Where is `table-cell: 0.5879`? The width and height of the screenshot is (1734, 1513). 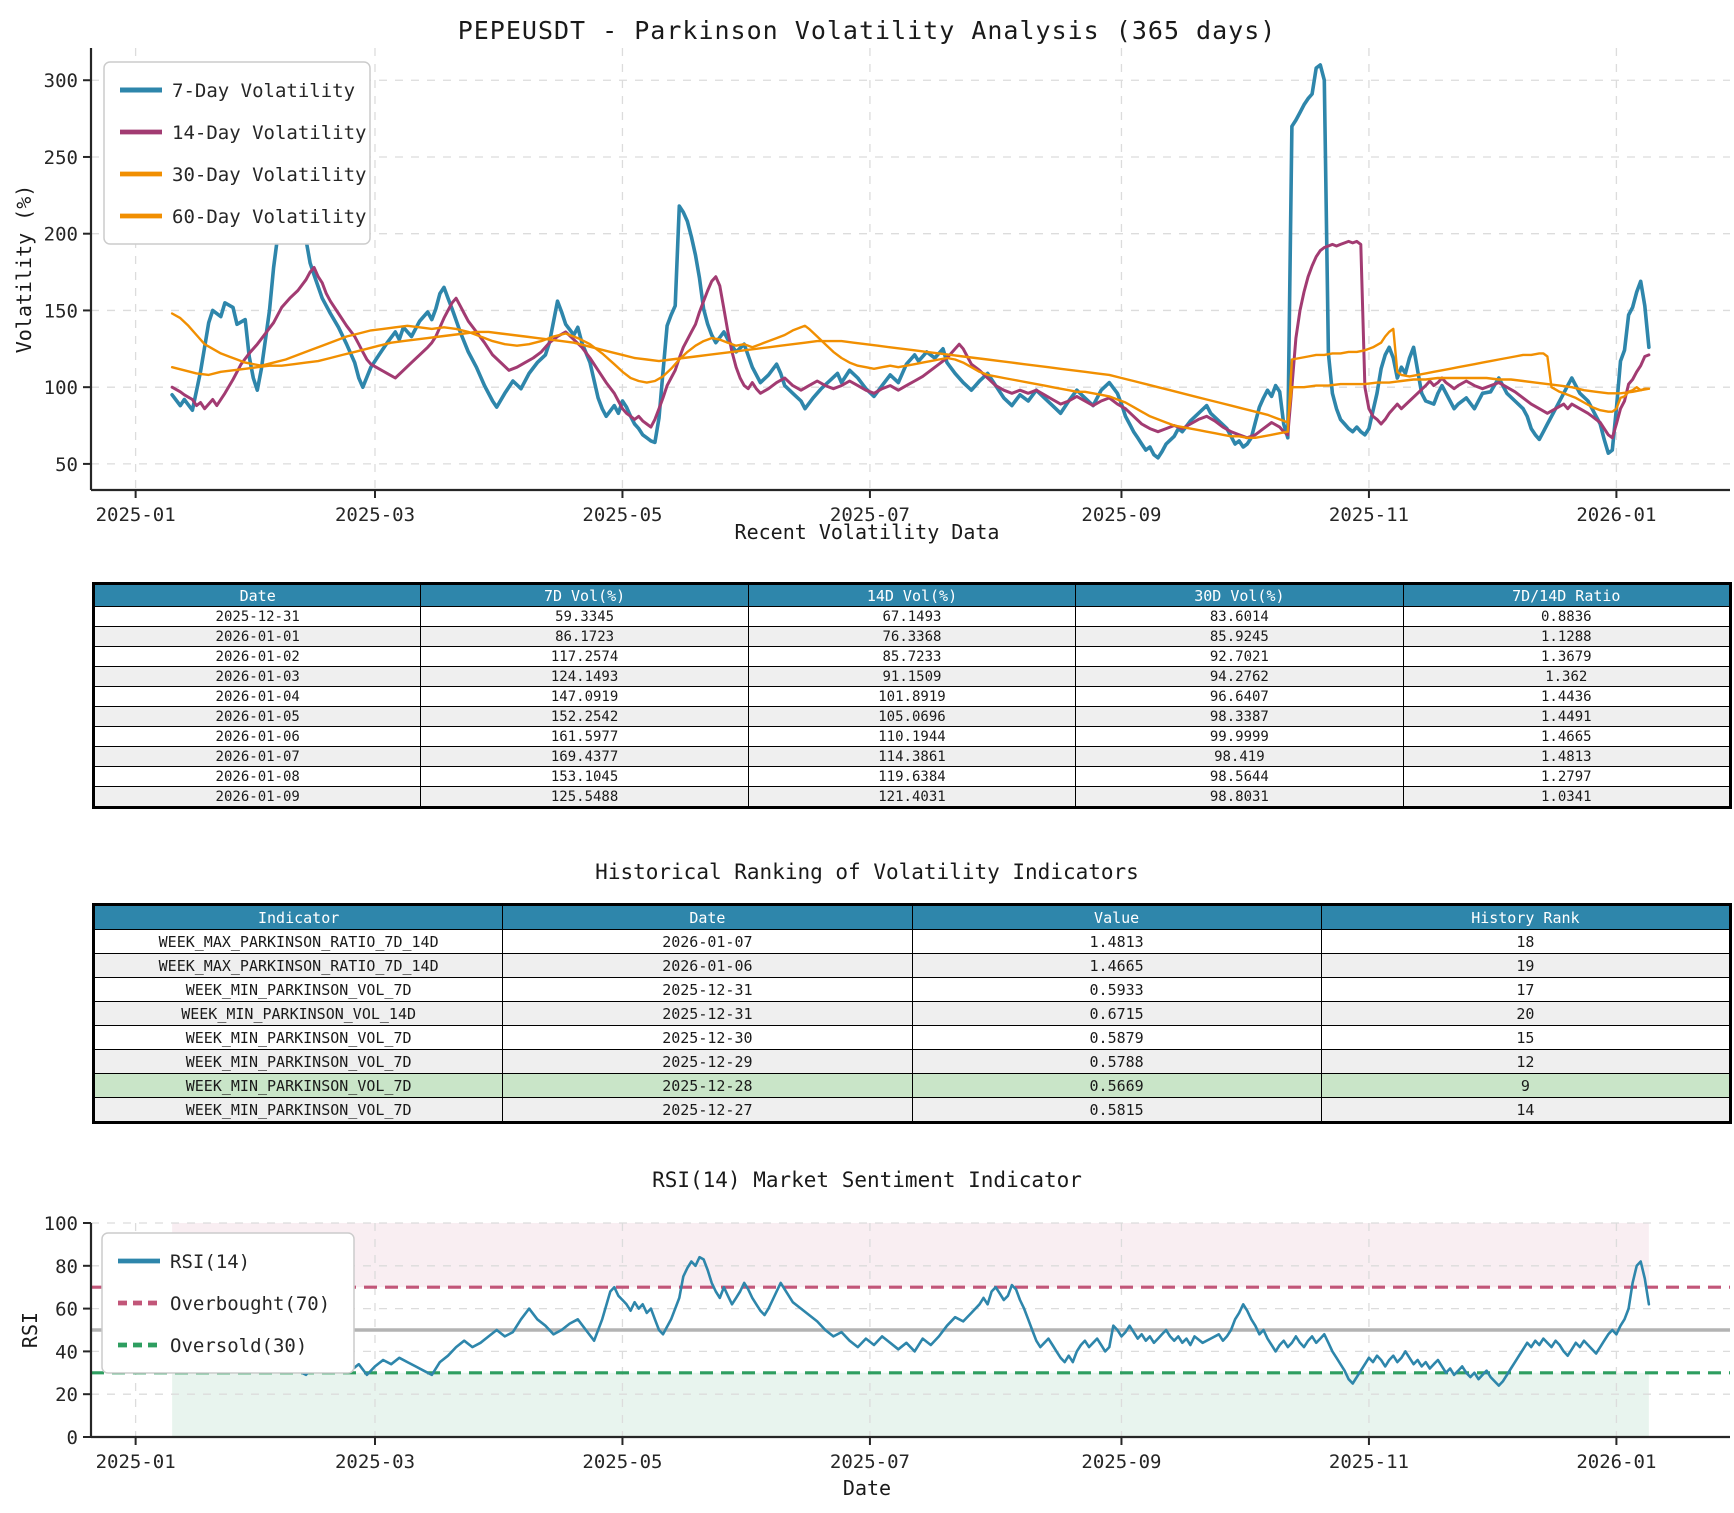
table-cell: 0.5879 is located at coordinates (1116, 1037).